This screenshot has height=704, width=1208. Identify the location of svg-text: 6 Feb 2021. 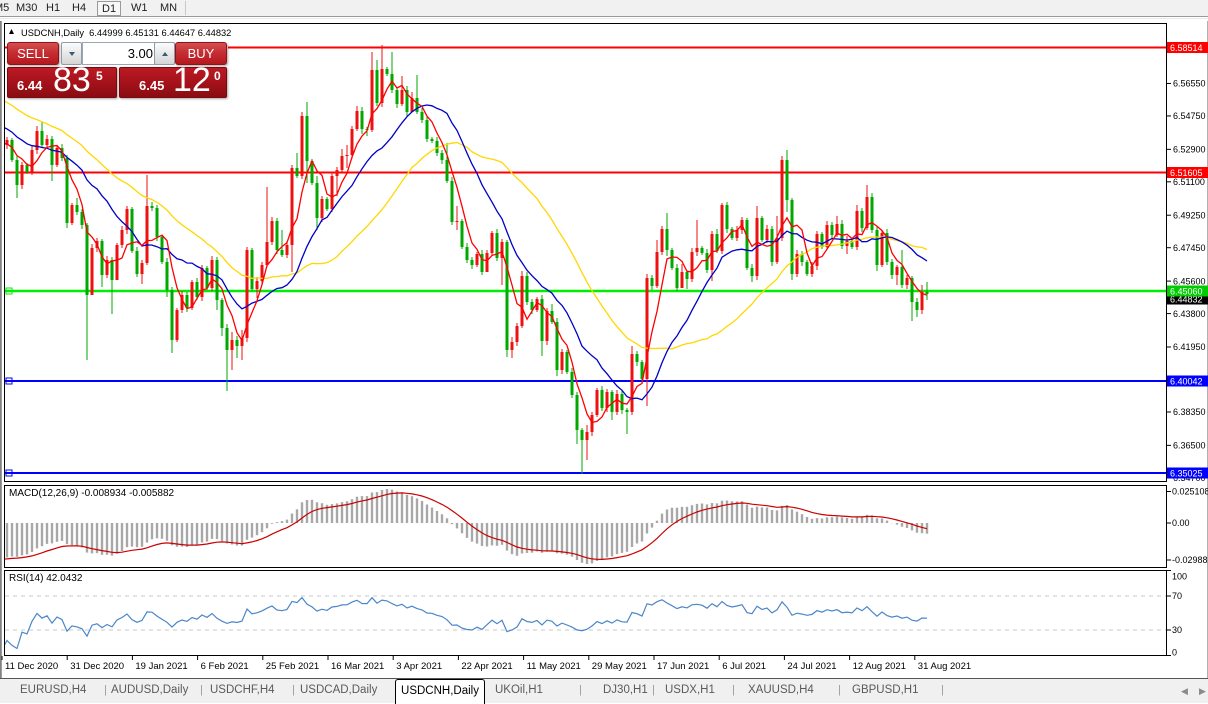
(225, 666).